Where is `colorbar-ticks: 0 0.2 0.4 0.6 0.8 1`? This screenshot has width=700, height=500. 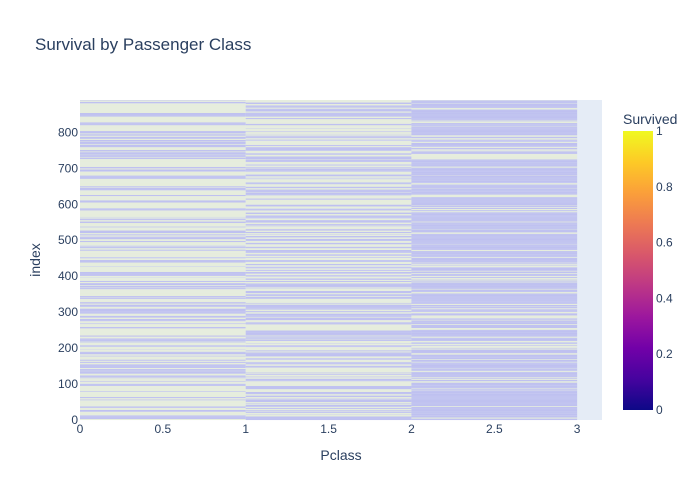 colorbar-ticks: 0 0.2 0.4 0.6 0.8 1 is located at coordinates (664, 270).